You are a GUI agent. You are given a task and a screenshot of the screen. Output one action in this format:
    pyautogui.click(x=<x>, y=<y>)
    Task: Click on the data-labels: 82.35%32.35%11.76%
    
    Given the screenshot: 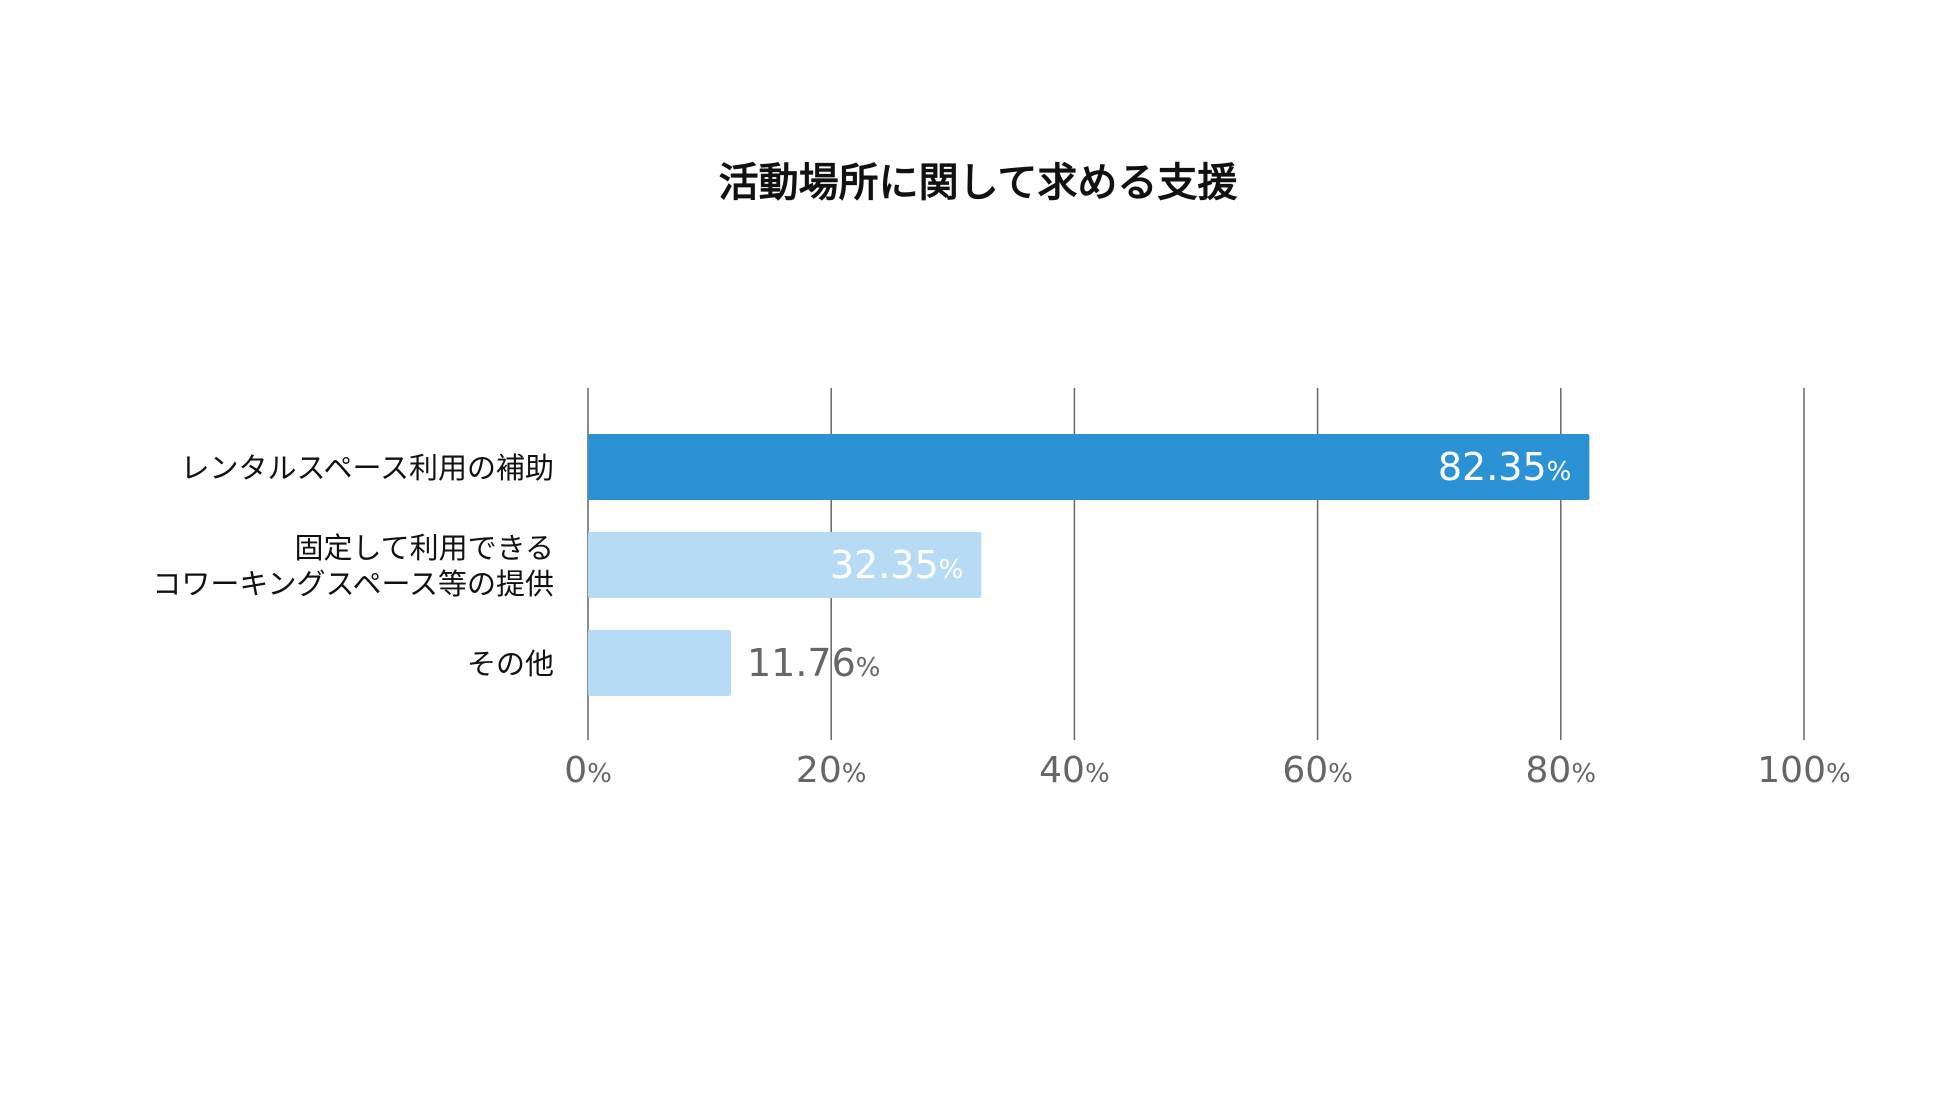 What is the action you would take?
    pyautogui.click(x=1159, y=565)
    